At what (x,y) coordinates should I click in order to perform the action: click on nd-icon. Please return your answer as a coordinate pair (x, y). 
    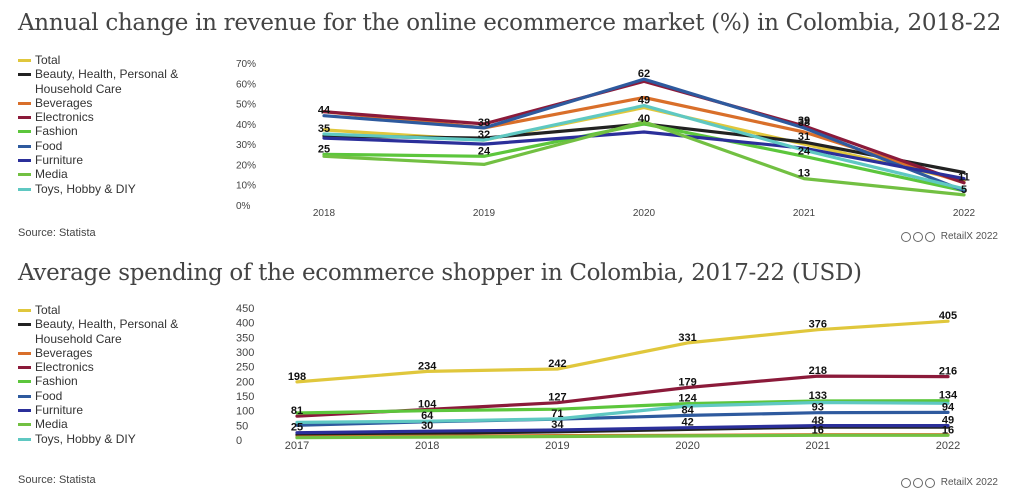
    Looking at the image, I should click on (929, 236).